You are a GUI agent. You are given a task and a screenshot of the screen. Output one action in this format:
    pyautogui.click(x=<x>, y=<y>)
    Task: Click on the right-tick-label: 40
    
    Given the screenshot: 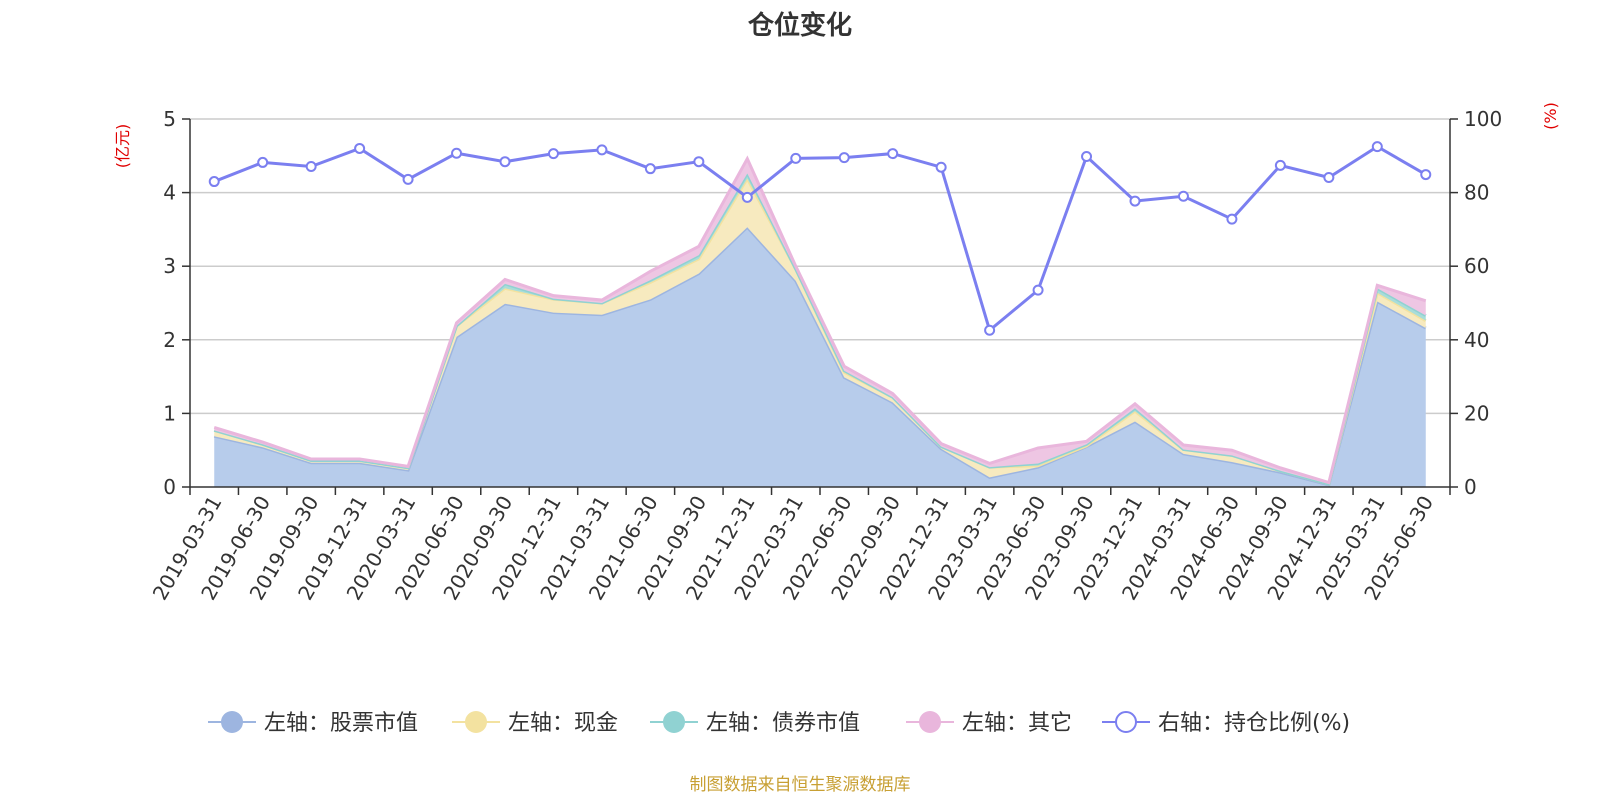 What is the action you would take?
    pyautogui.click(x=1476, y=340)
    